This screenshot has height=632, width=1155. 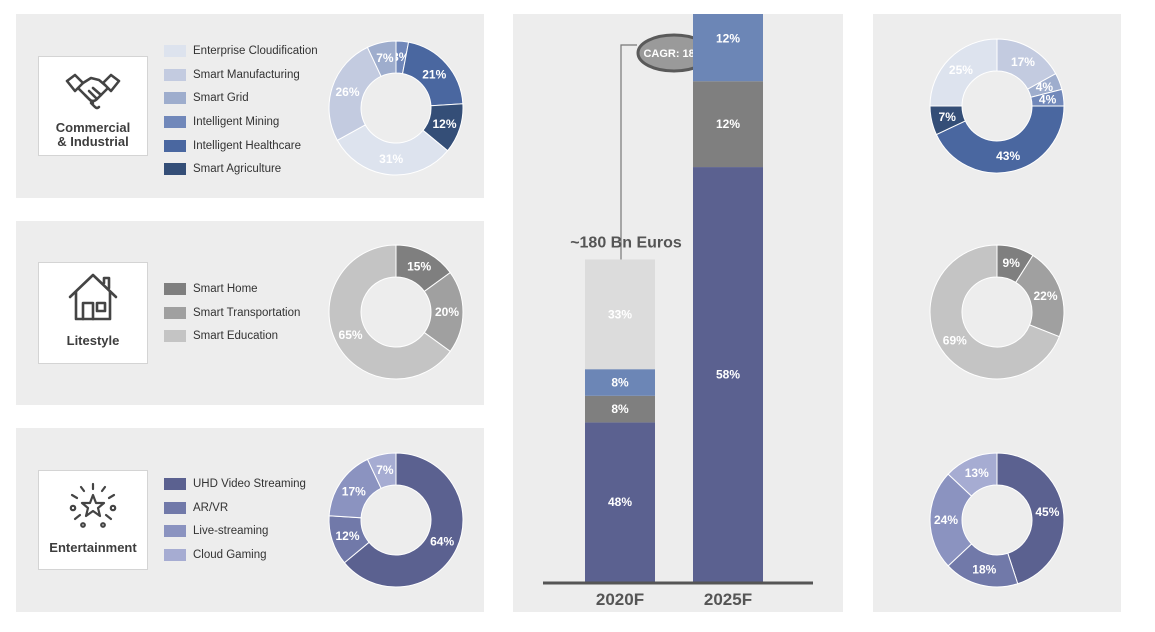 I want to click on bar-data-label: 48%, so click(x=620, y=502).